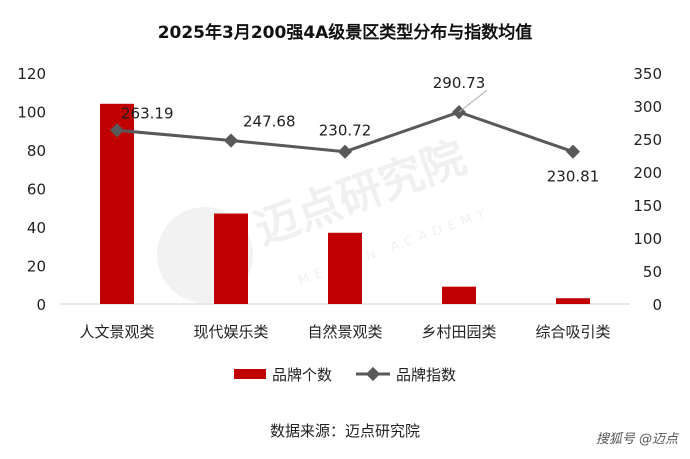 This screenshot has height=459, width=690. What do you see at coordinates (345, 375) in the screenshot?
I see `legend: 品牌个数 品牌指数` at bounding box center [345, 375].